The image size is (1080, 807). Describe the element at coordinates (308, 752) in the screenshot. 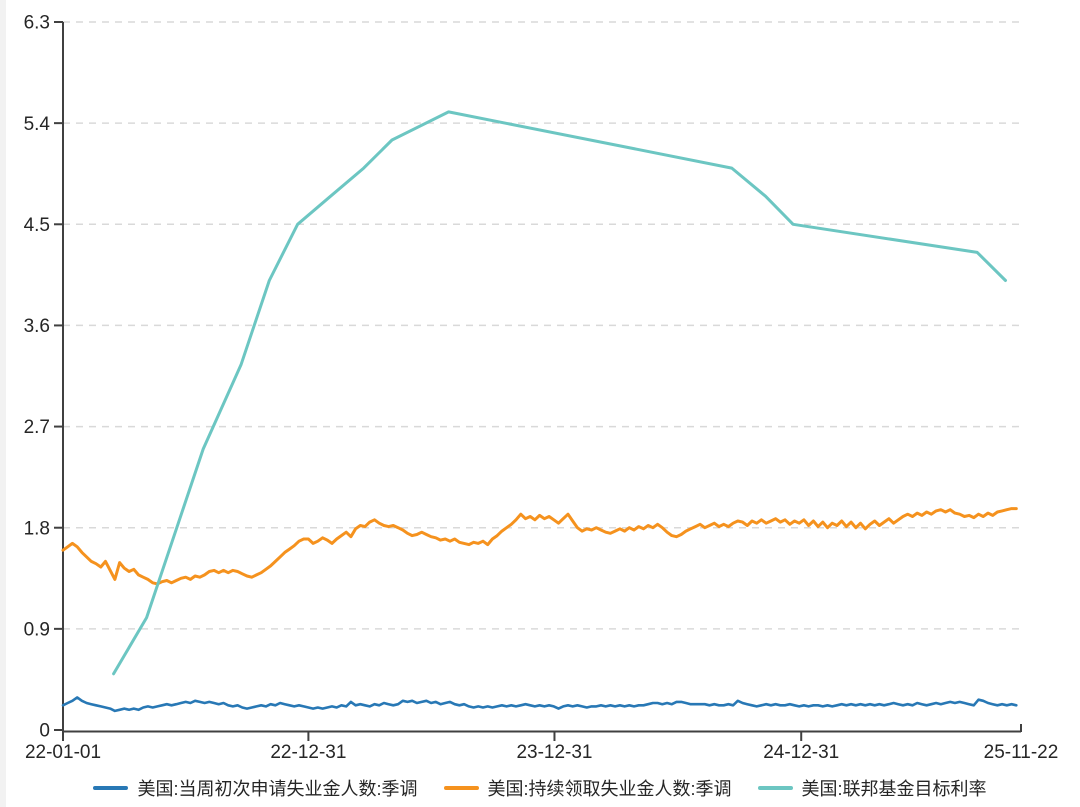

I see `x-tick-label-22-12-31: 22-12-31` at that location.